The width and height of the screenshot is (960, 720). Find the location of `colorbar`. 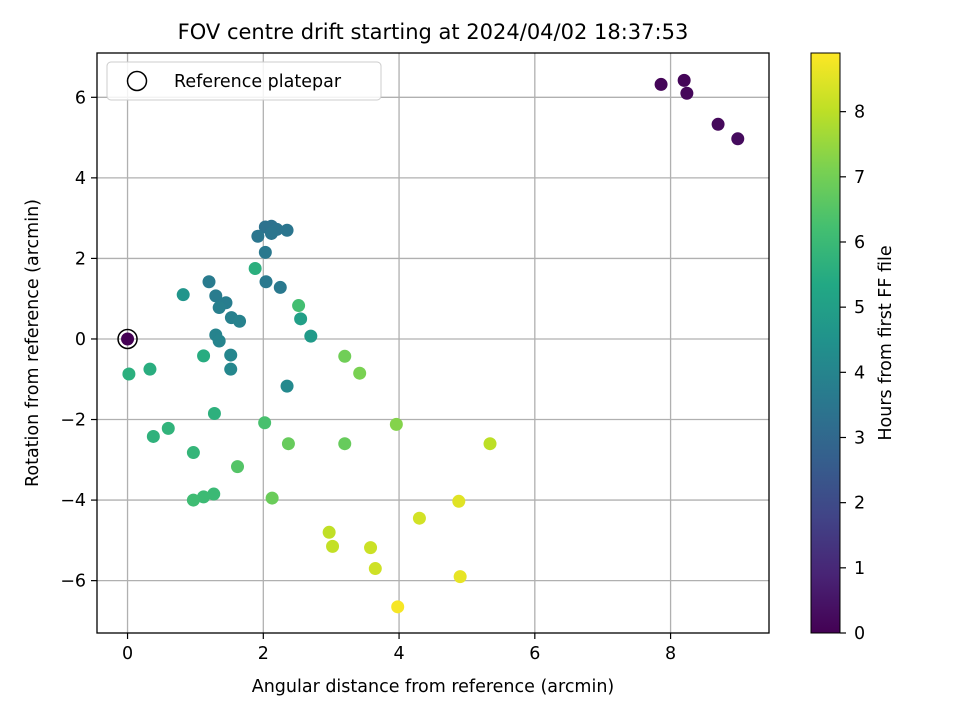

colorbar is located at coordinates (825, 343).